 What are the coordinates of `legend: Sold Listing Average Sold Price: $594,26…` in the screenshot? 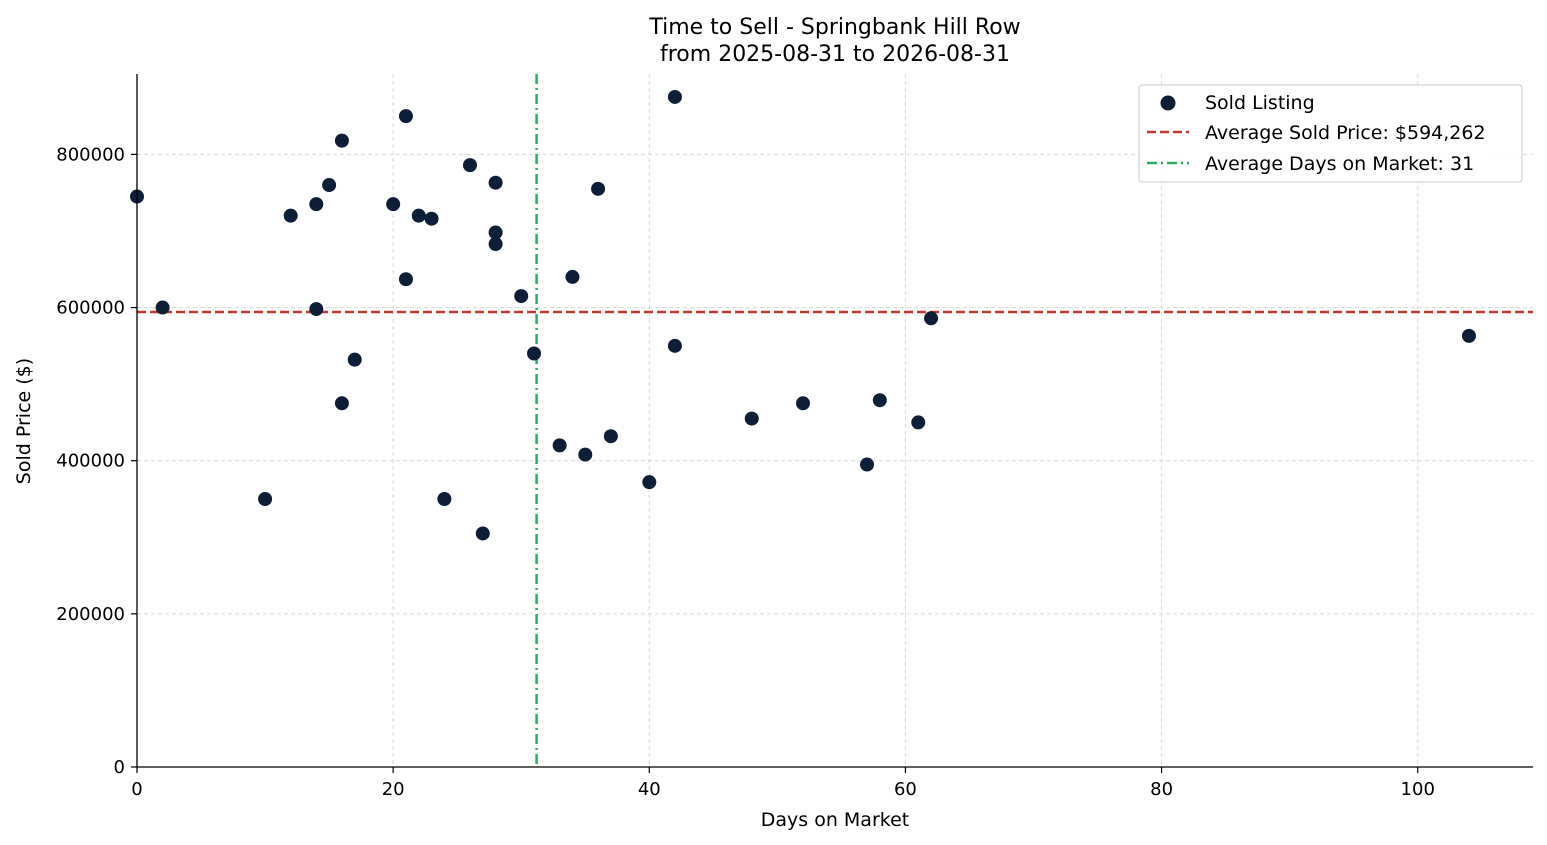 It's located at (1330, 133).